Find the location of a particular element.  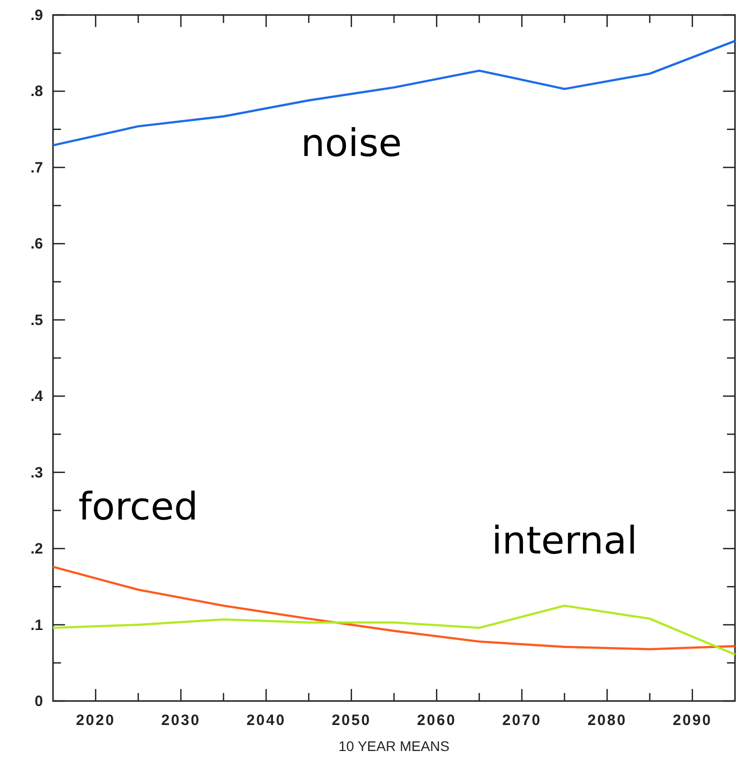

y-tick-label: .5 is located at coordinates (36, 320).